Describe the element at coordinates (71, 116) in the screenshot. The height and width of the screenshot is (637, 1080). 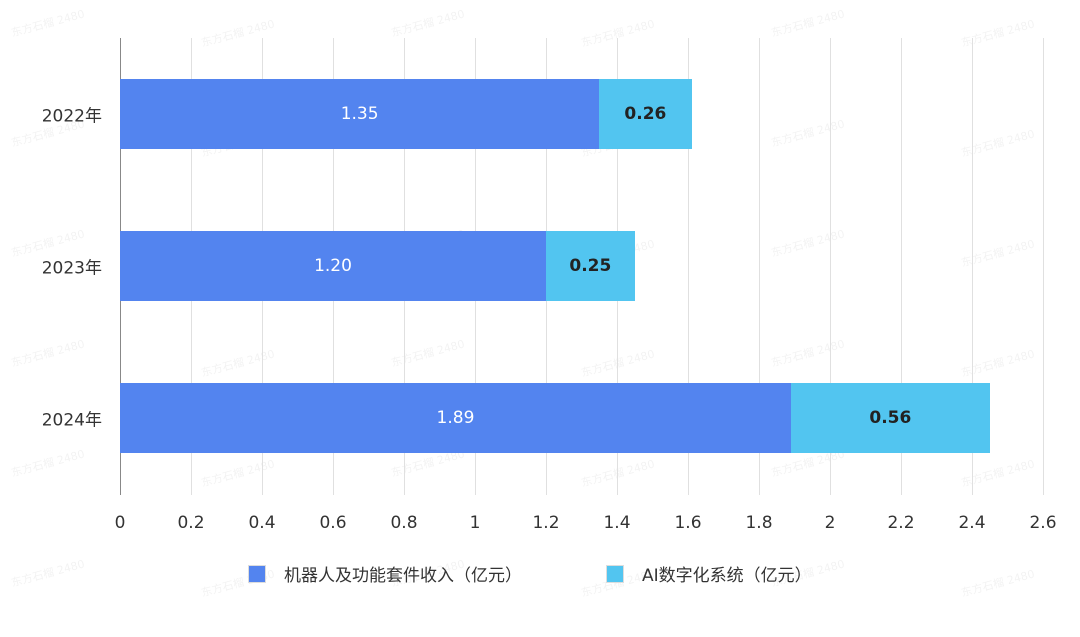
I see `y-category-label: 2022年` at that location.